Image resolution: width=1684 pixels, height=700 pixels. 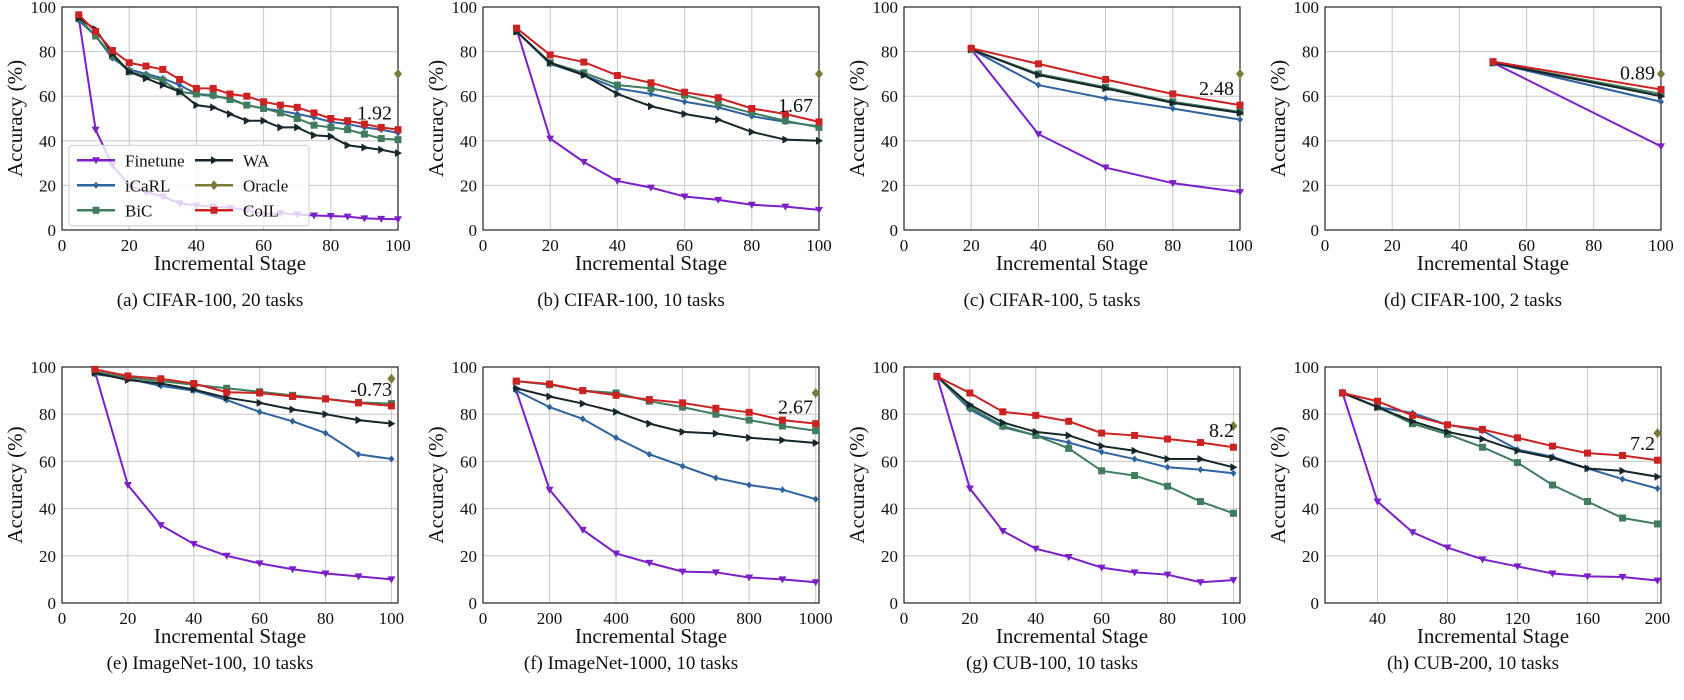 I want to click on series-oracle, so click(x=815, y=392).